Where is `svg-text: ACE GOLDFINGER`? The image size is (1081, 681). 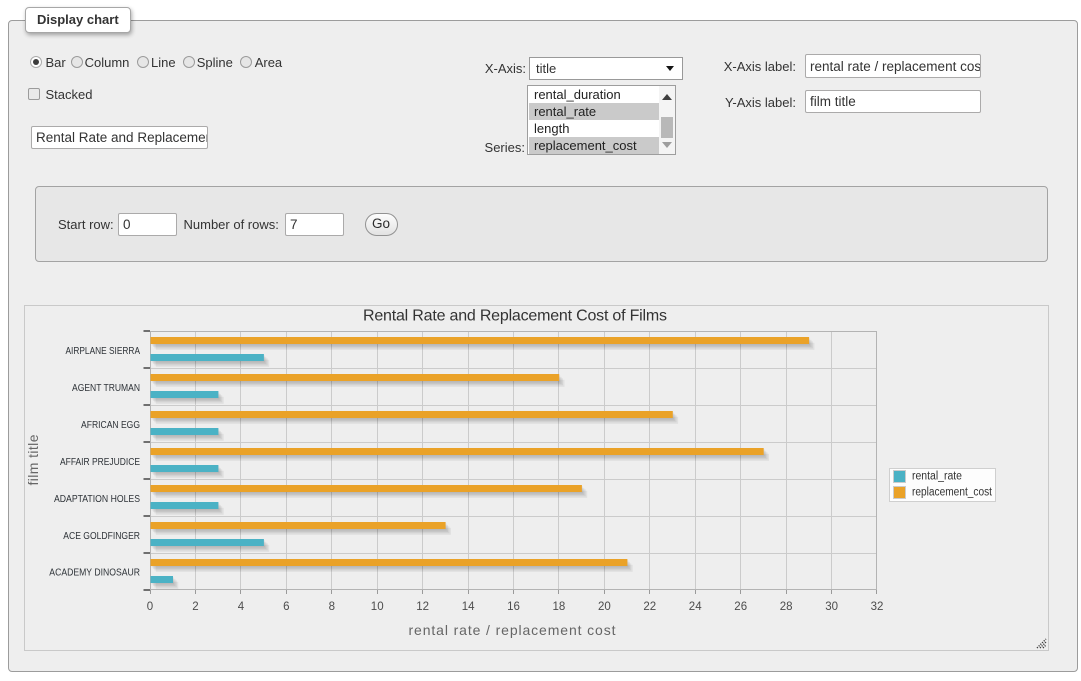 svg-text: ACE GOLDFINGER is located at coordinates (101, 536).